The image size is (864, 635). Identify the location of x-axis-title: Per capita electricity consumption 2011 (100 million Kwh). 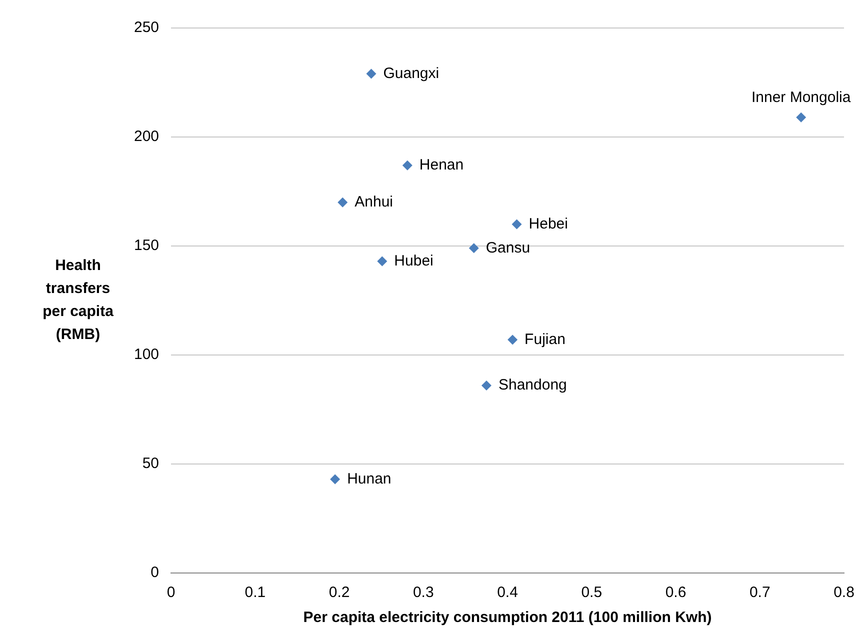
(507, 617).